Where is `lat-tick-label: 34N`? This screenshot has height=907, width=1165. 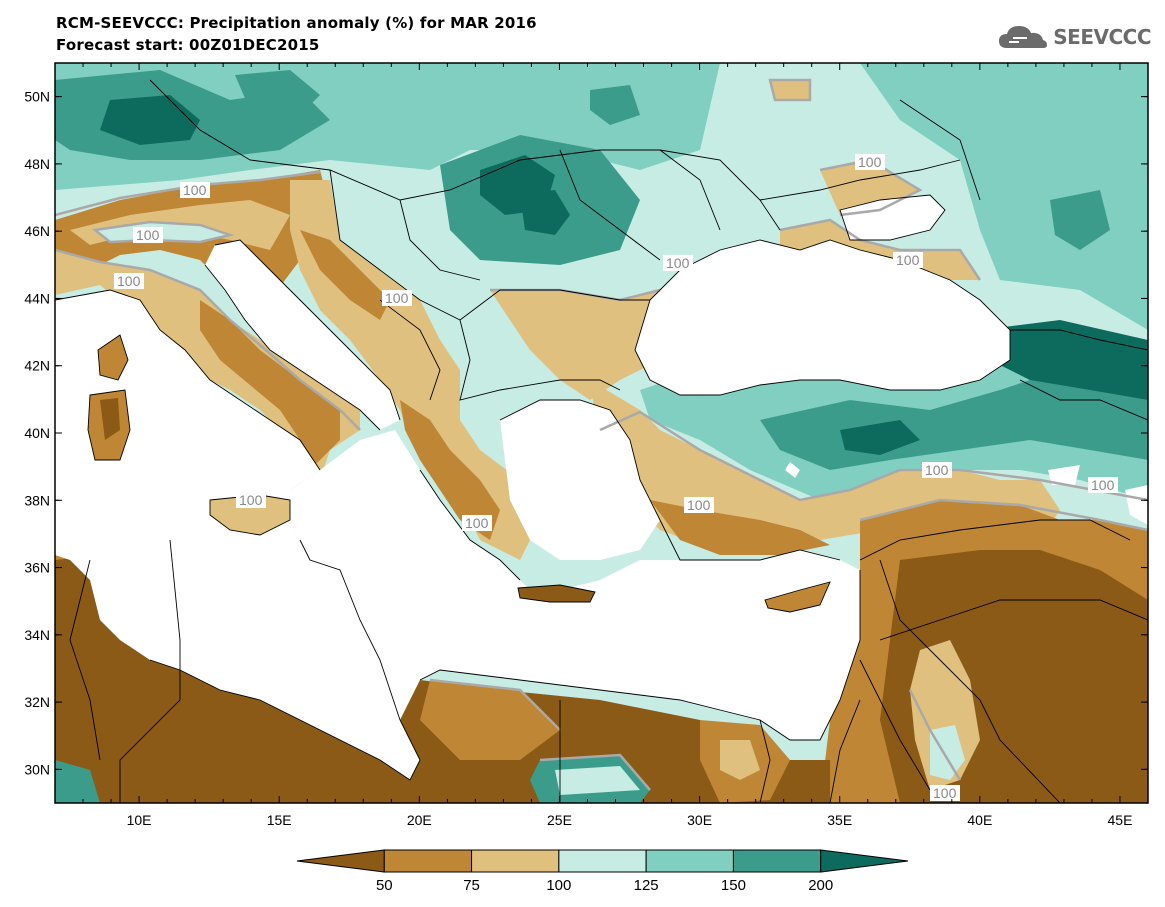
lat-tick-label: 34N is located at coordinates (37, 635).